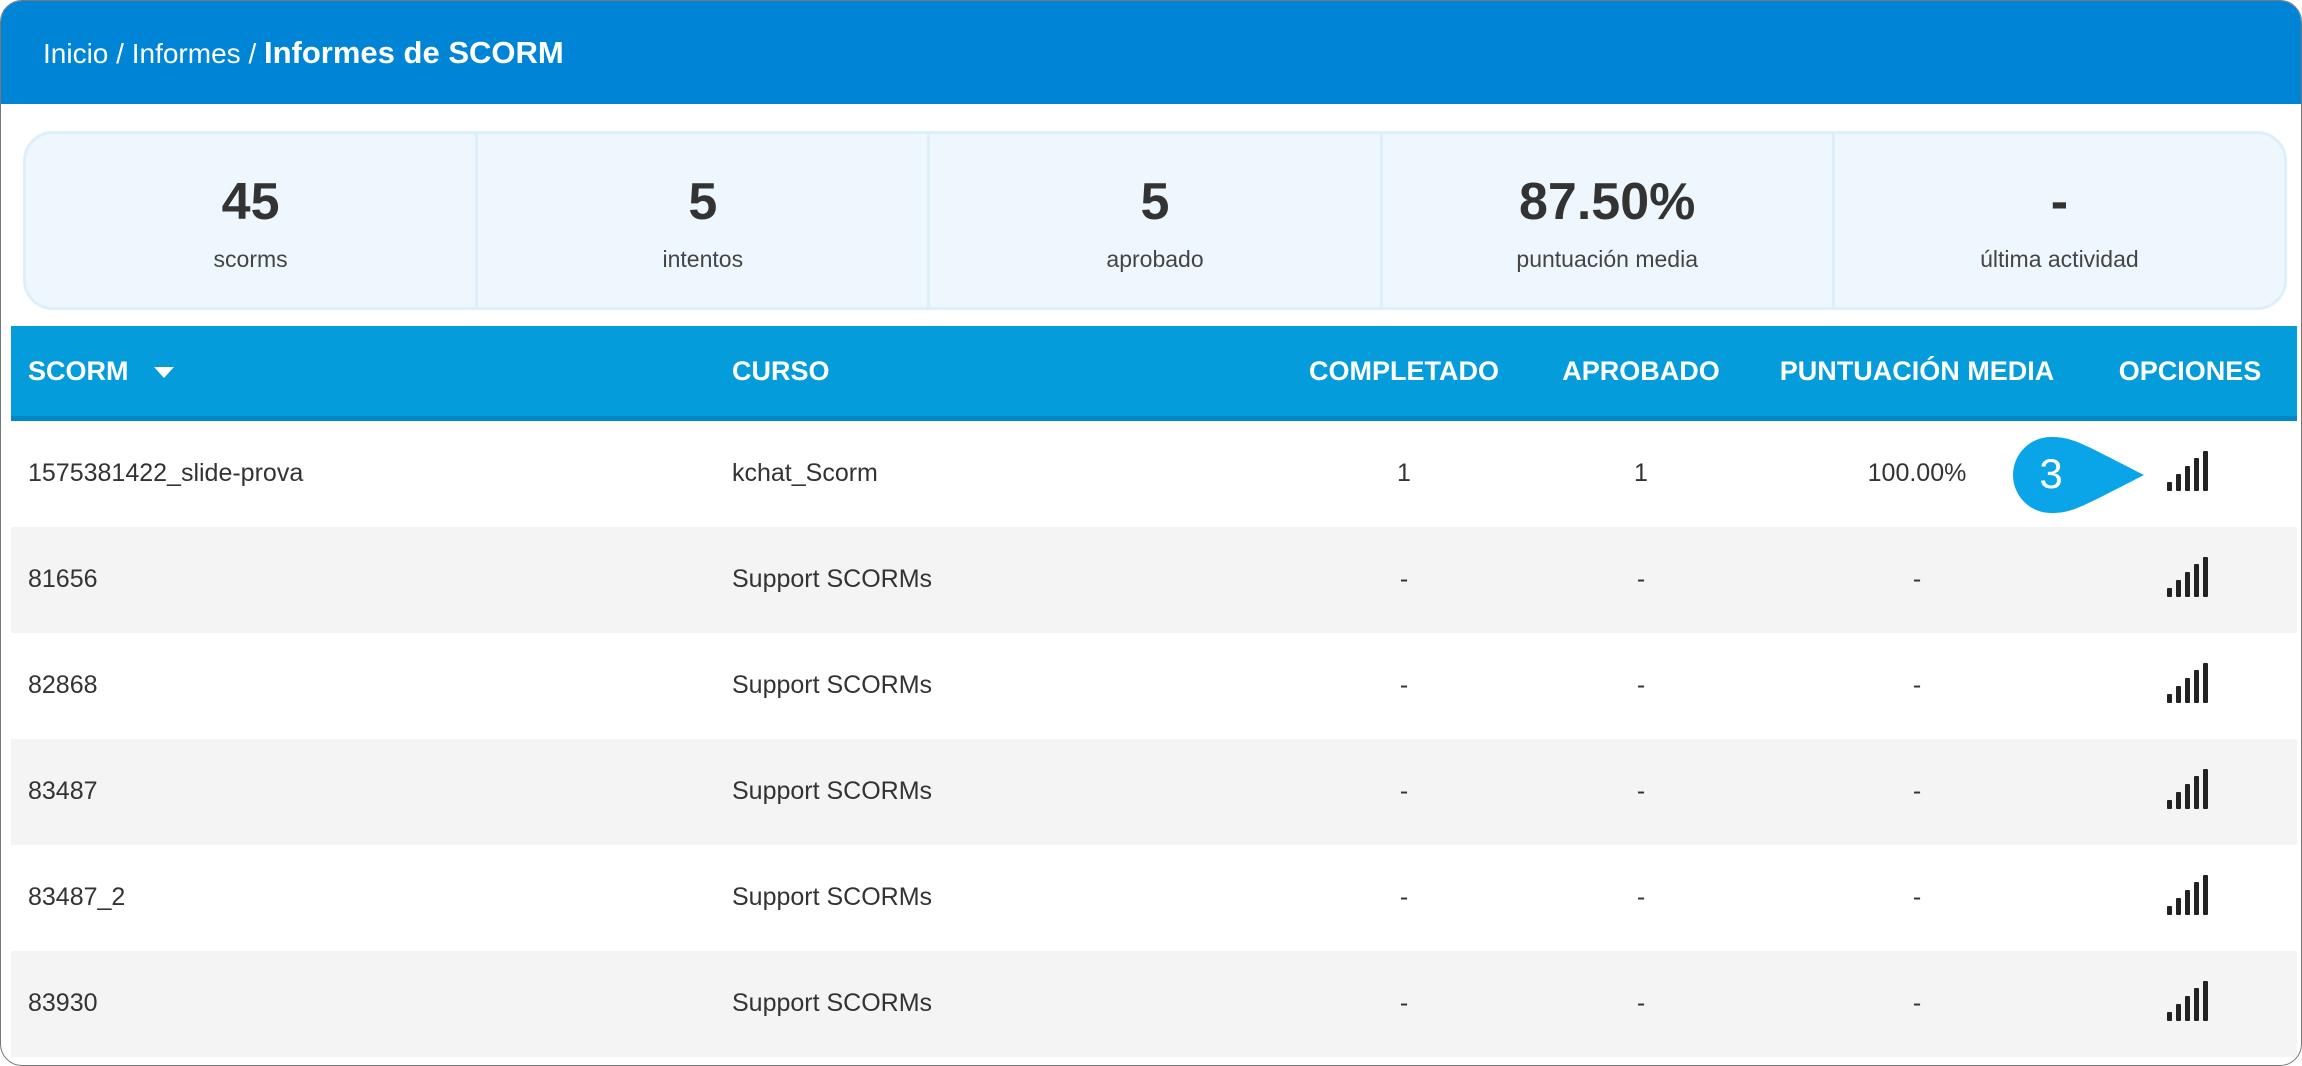  What do you see at coordinates (1641, 371) in the screenshot?
I see `column-header-aprobado: APROBADO` at bounding box center [1641, 371].